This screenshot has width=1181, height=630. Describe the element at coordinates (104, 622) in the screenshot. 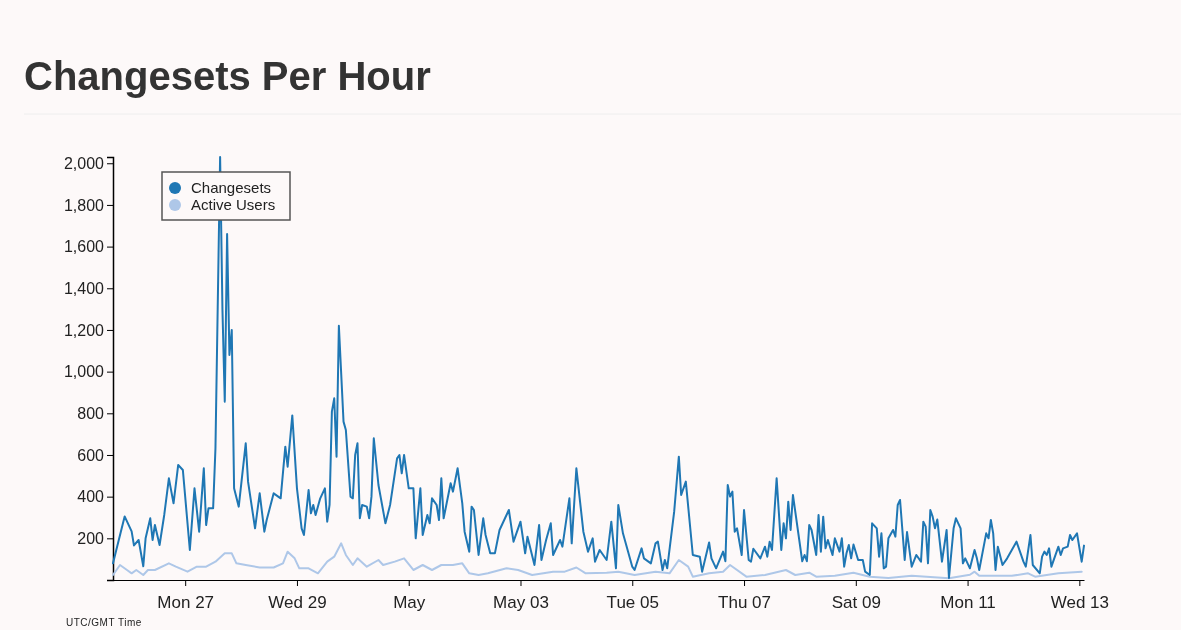

I see `x-axis-title: UTC/GMT Time` at that location.